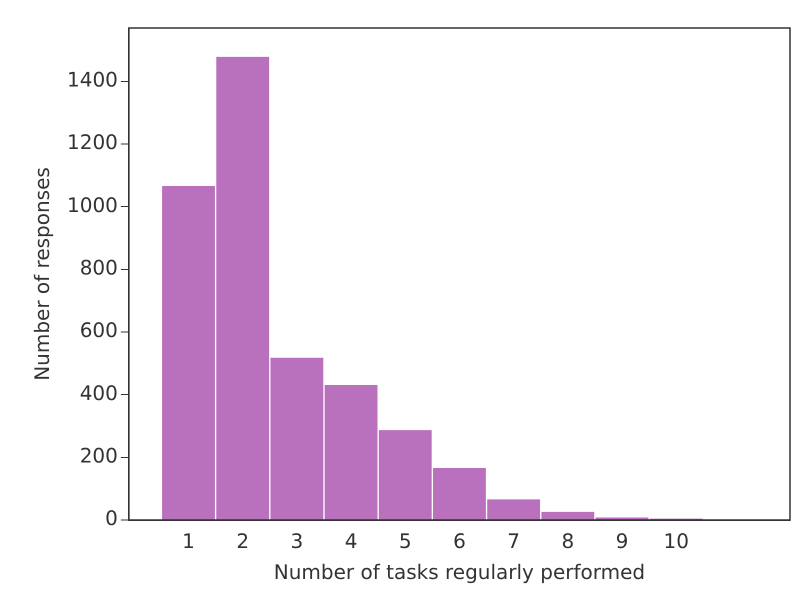 This screenshot has width=806, height=610. I want to click on y-tick-label: 1400, so click(92, 79).